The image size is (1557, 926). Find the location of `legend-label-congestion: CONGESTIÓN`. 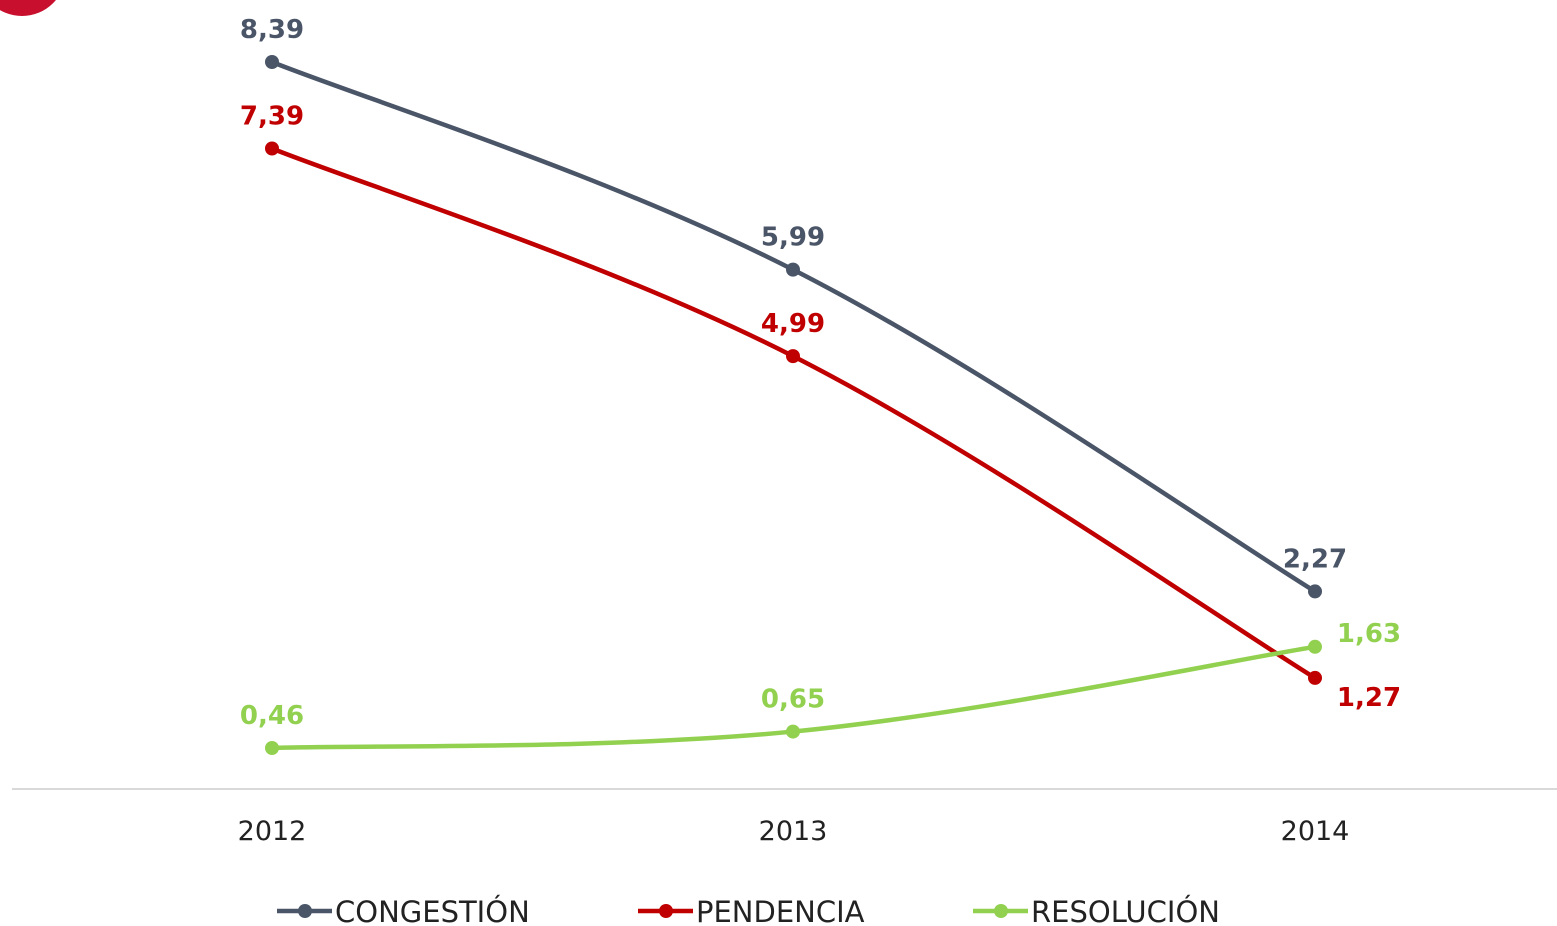

legend-label-congestion: CONGESTIÓN is located at coordinates (432, 910).